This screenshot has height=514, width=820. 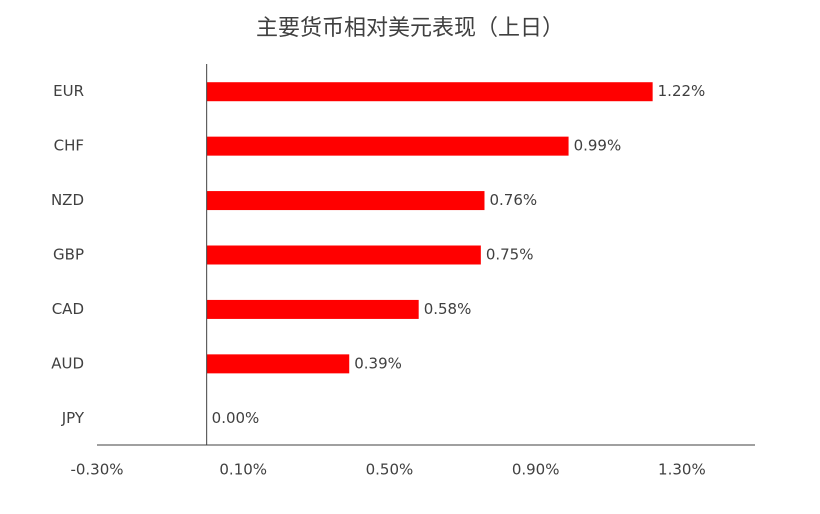 What do you see at coordinates (67, 200) in the screenshot?
I see `y-tick-label: NZD` at bounding box center [67, 200].